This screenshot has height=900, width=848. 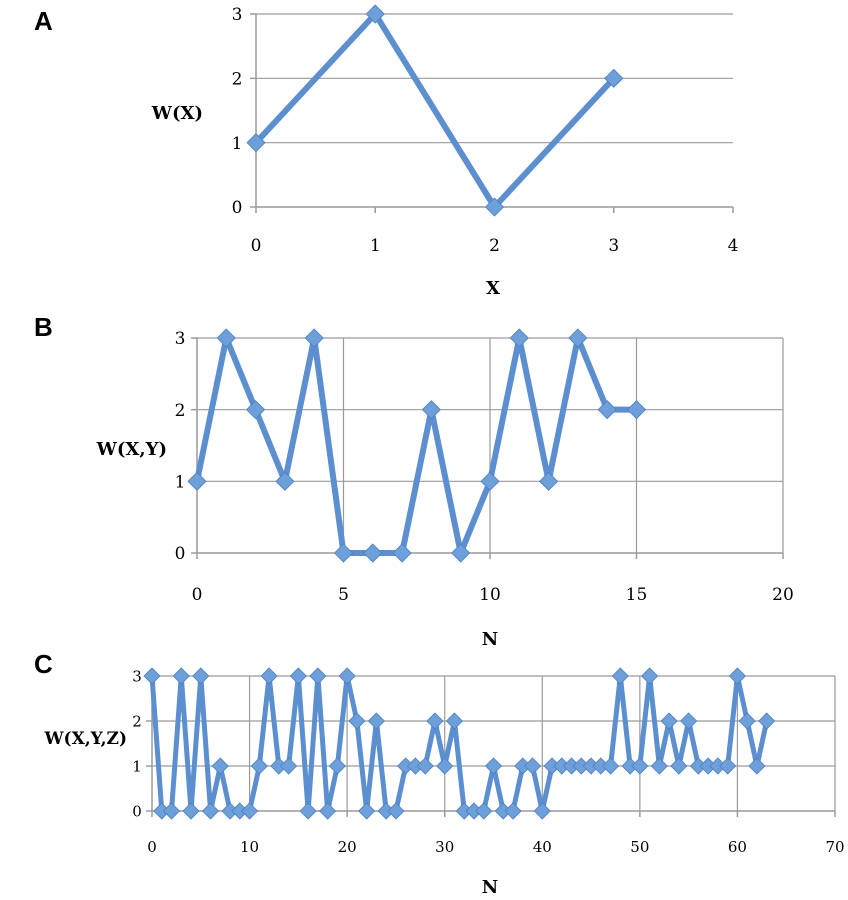 I want to click on panel-c-x-tick-label-60: 60, so click(x=737, y=847).